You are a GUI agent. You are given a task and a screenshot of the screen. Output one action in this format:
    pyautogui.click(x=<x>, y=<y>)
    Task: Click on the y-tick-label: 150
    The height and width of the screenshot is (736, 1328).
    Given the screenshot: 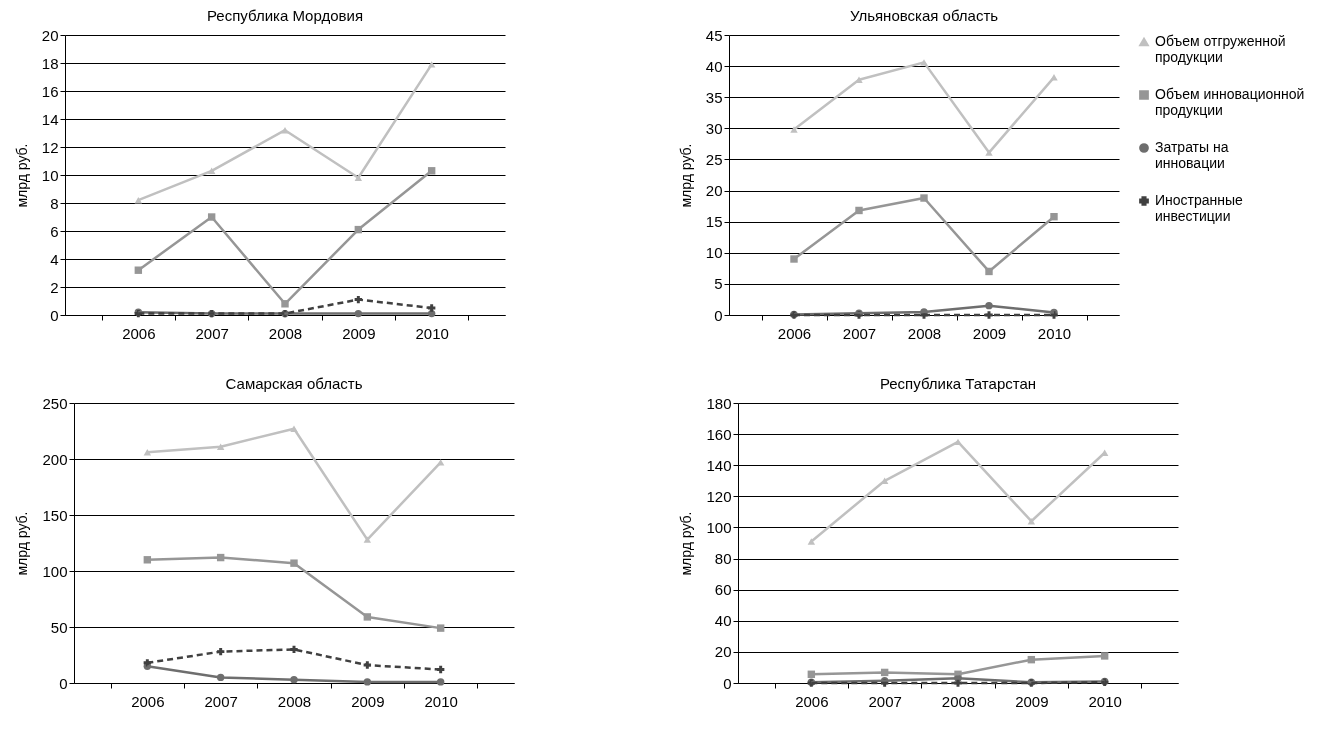 What is the action you would take?
    pyautogui.click(x=55, y=515)
    